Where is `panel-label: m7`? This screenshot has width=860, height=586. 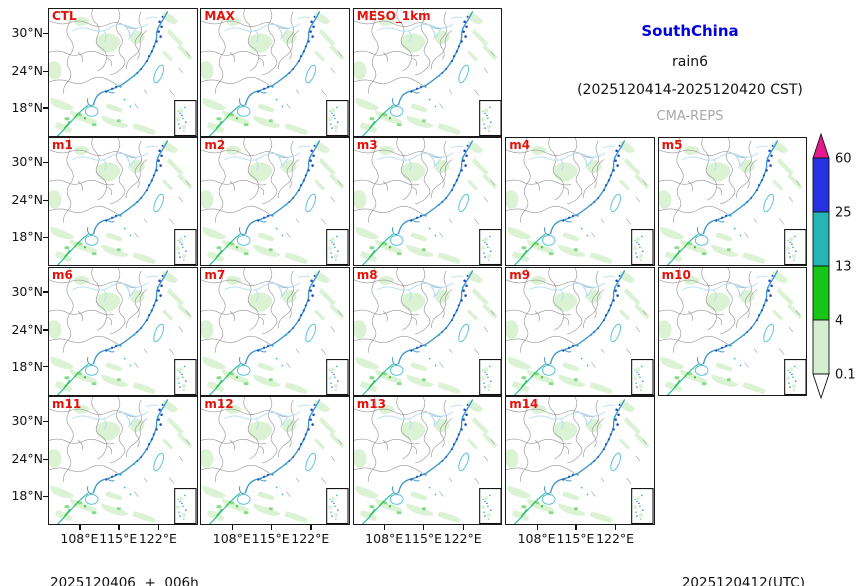
panel-label: m7 is located at coordinates (215, 274).